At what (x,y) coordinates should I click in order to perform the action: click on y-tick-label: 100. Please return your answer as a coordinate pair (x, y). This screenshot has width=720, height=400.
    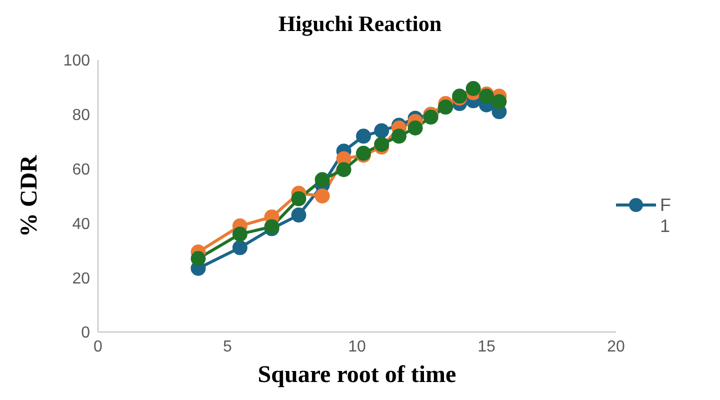
    Looking at the image, I should click on (76, 61).